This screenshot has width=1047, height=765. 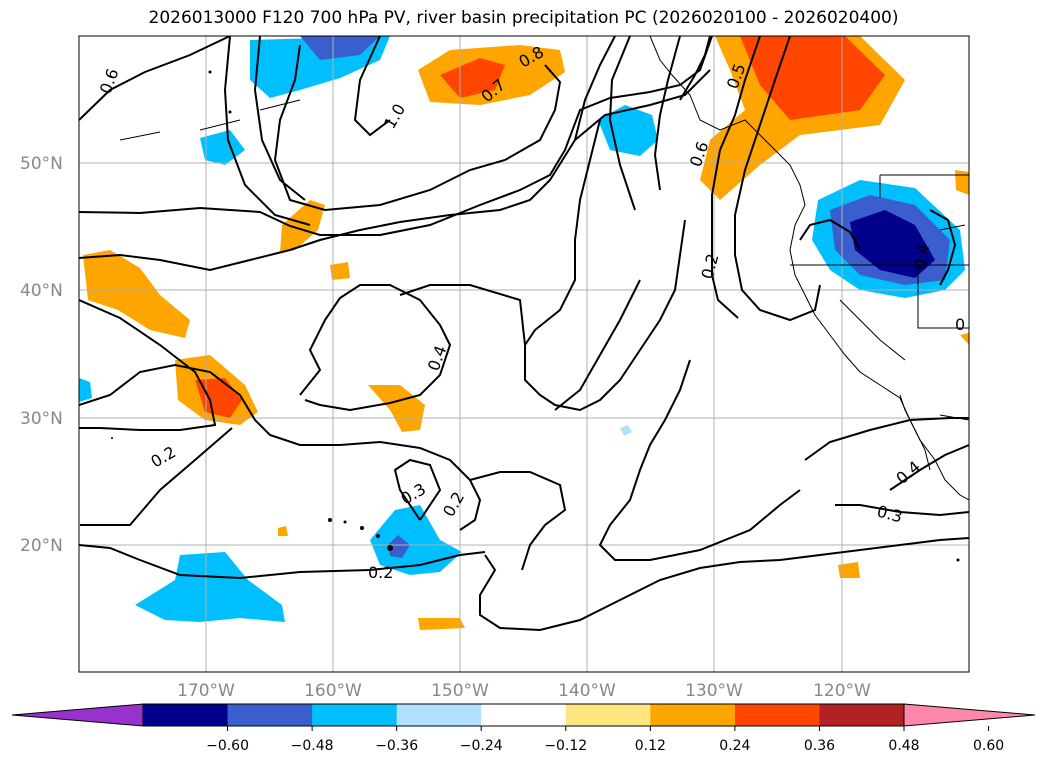 I want to click on lon-labels: 170°W 160°W 150°W 140°W 130°W 120°W, so click(x=524, y=691).